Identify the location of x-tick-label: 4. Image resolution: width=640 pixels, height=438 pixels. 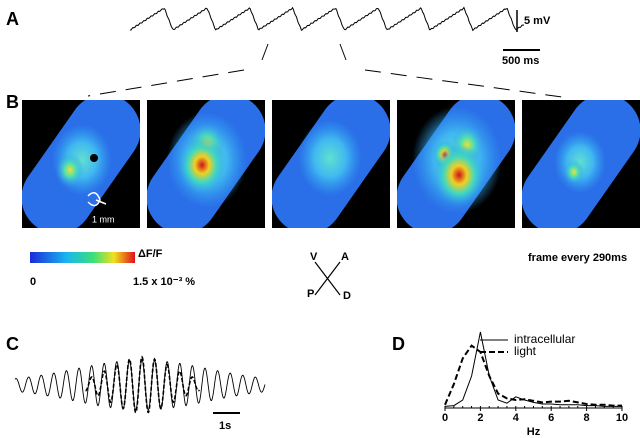
(516, 418).